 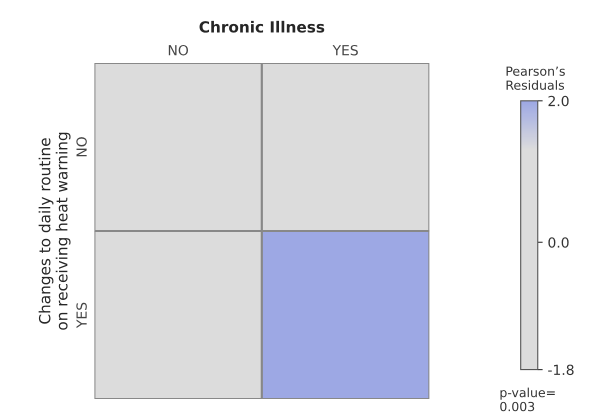 I want to click on text: p-value= 0.003, so click(x=527, y=400).